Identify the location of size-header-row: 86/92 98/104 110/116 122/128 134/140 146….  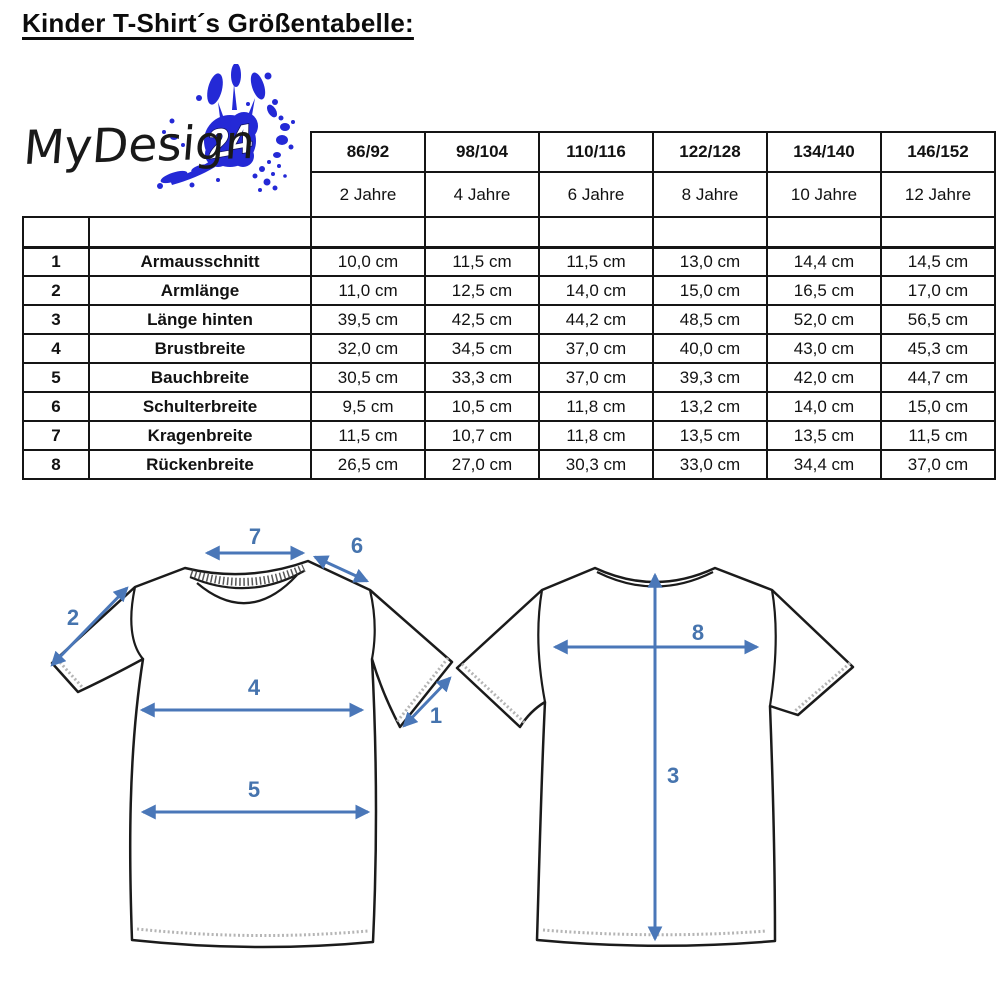
(509, 152).